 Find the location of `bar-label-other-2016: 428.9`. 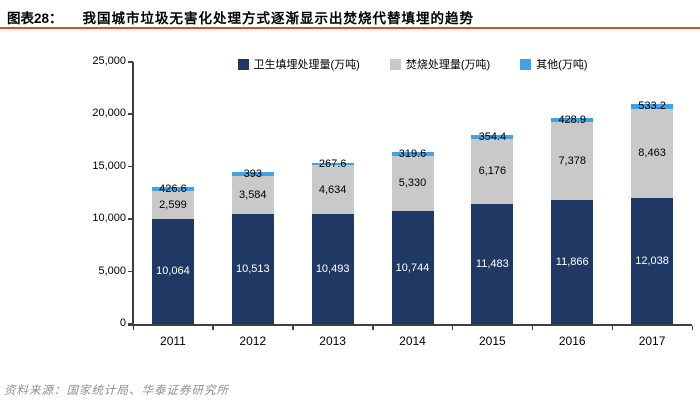

bar-label-other-2016: 428.9 is located at coordinates (572, 120).